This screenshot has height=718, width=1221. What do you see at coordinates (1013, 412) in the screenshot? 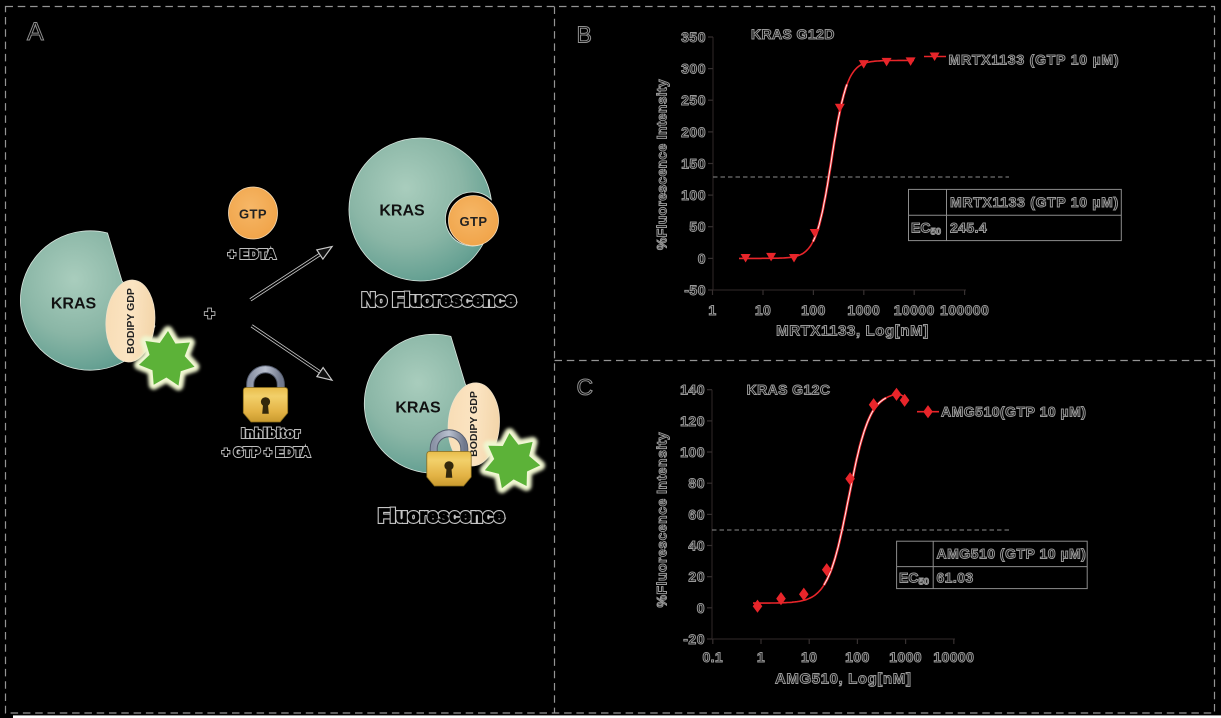
I see `svg-text: AMG510(GTP 10 µM)` at bounding box center [1013, 412].